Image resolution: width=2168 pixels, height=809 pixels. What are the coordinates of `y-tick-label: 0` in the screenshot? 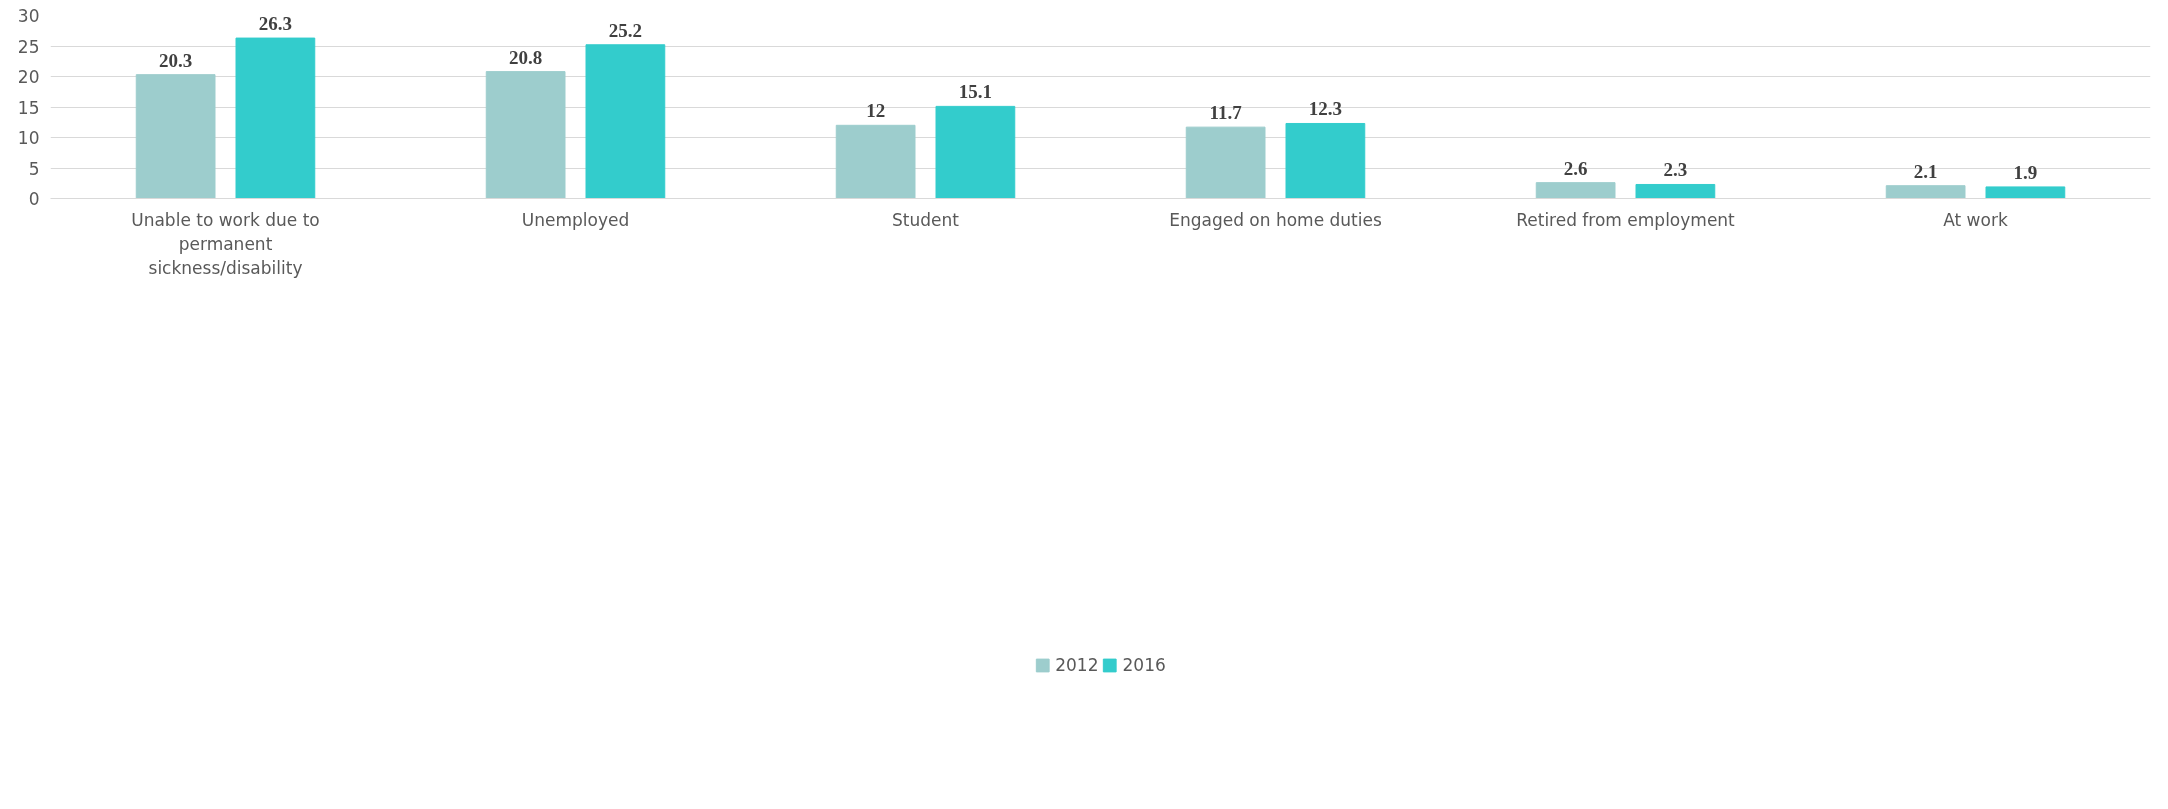 It's located at (34, 199).